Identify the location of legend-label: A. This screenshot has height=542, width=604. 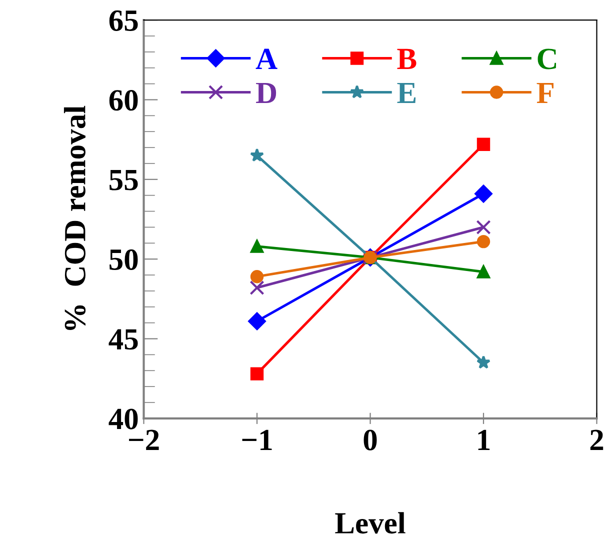
(267, 58).